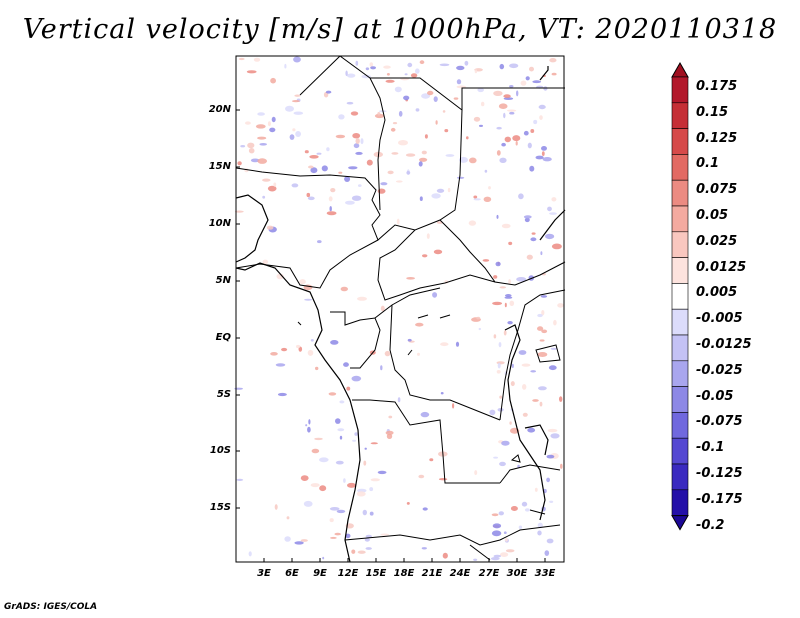 The width and height of the screenshot is (800, 618). I want to click on colorbar-label: -0.0125, so click(724, 344).